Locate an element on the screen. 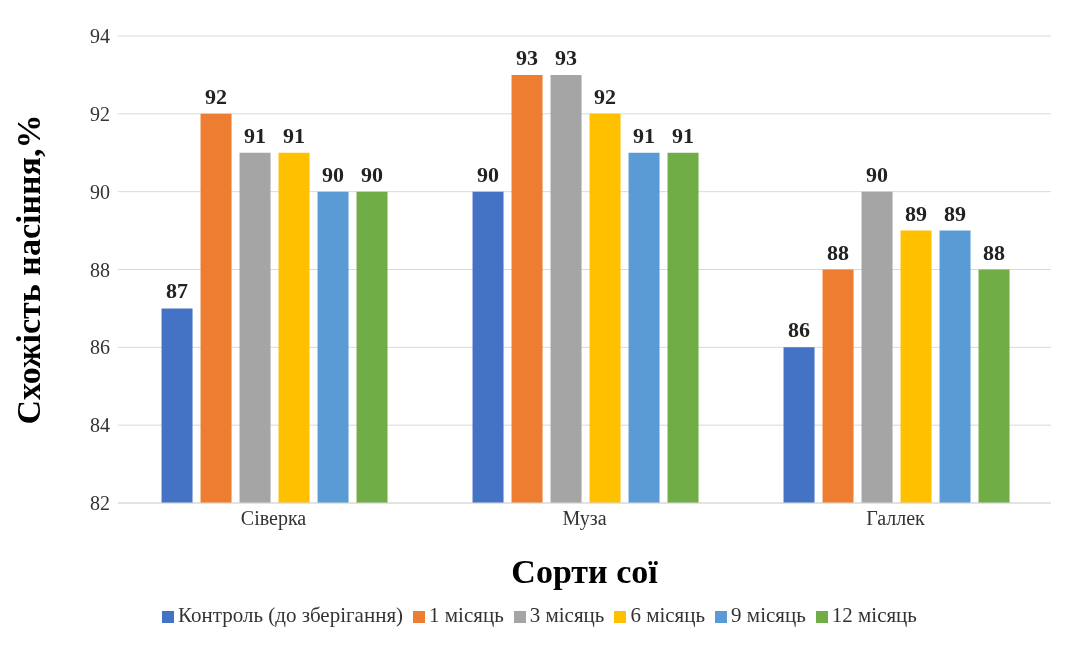  x-axis-title: Сорти сої is located at coordinates (585, 571).